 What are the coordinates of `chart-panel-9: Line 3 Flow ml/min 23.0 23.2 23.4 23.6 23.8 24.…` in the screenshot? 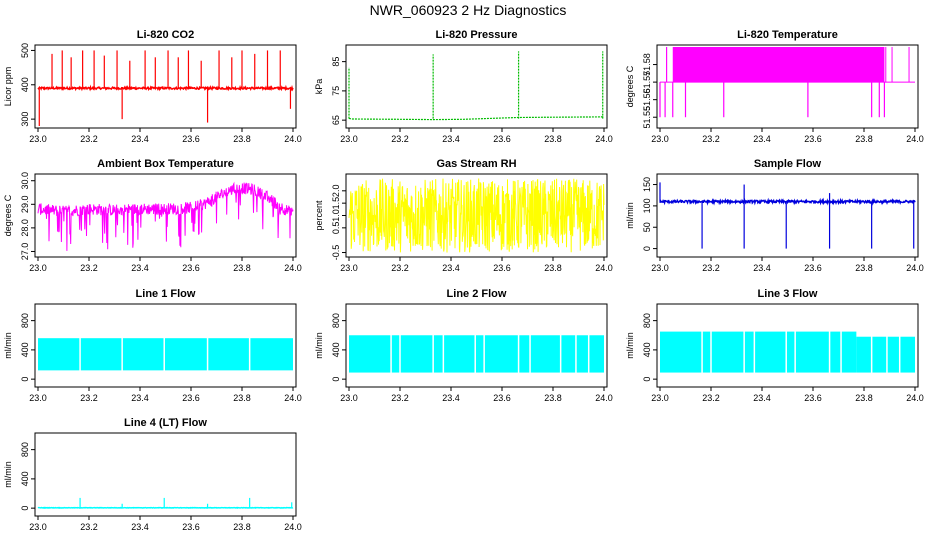 It's located at (774, 345).